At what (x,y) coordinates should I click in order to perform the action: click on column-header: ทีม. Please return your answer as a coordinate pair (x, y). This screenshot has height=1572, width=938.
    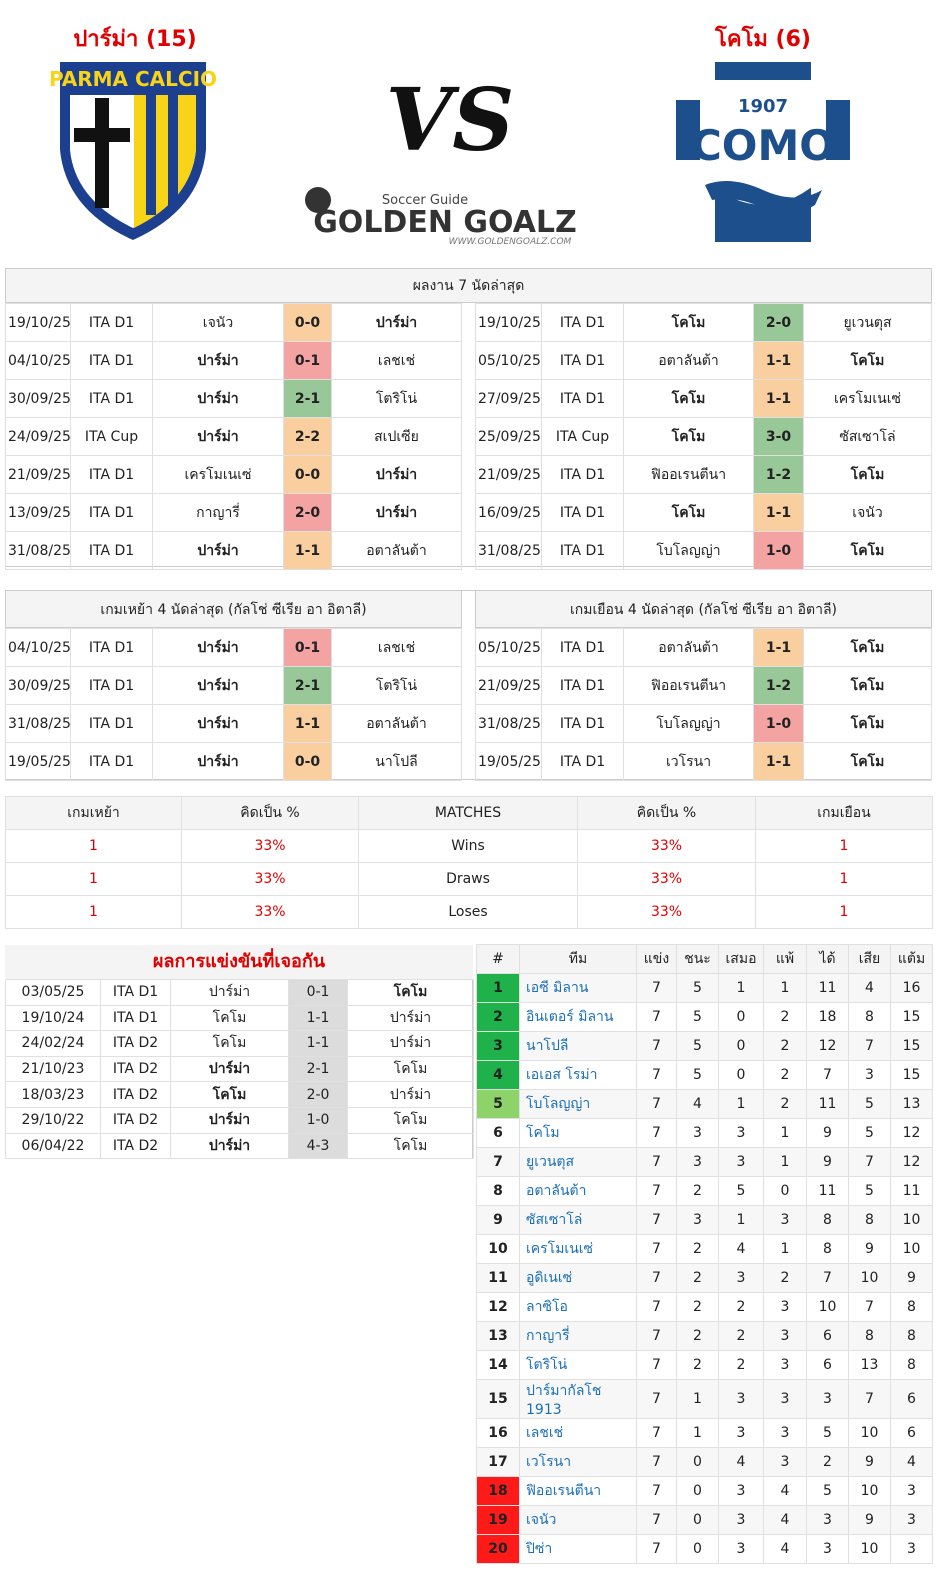
    Looking at the image, I should click on (578, 959).